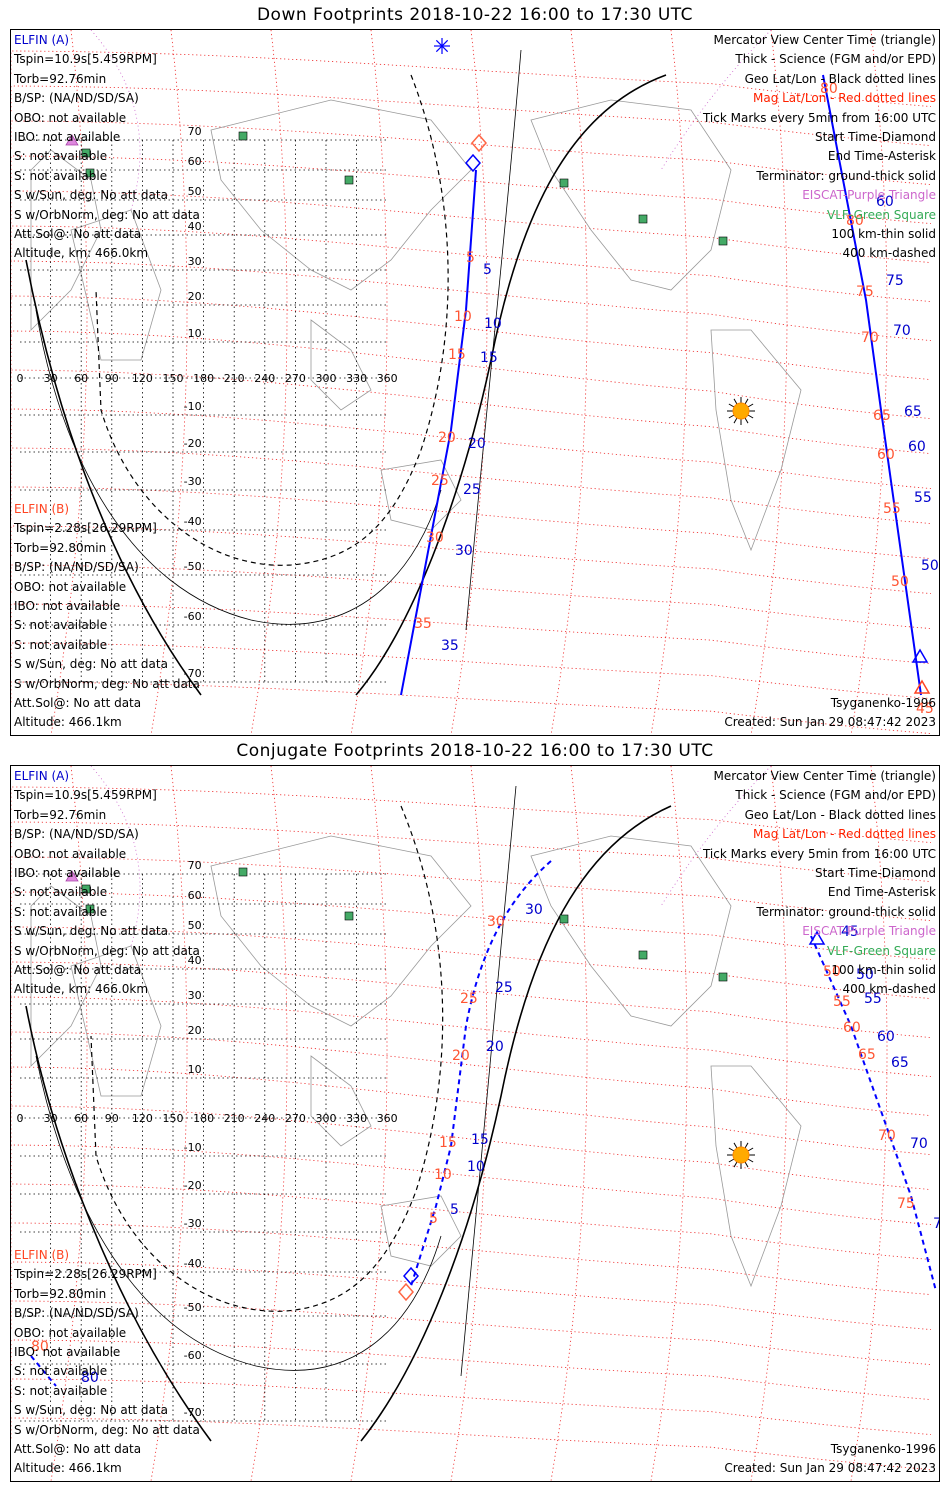  What do you see at coordinates (85, 795) in the screenshot?
I see `info-line: Tspin=10.9s[5.459RPM]` at bounding box center [85, 795].